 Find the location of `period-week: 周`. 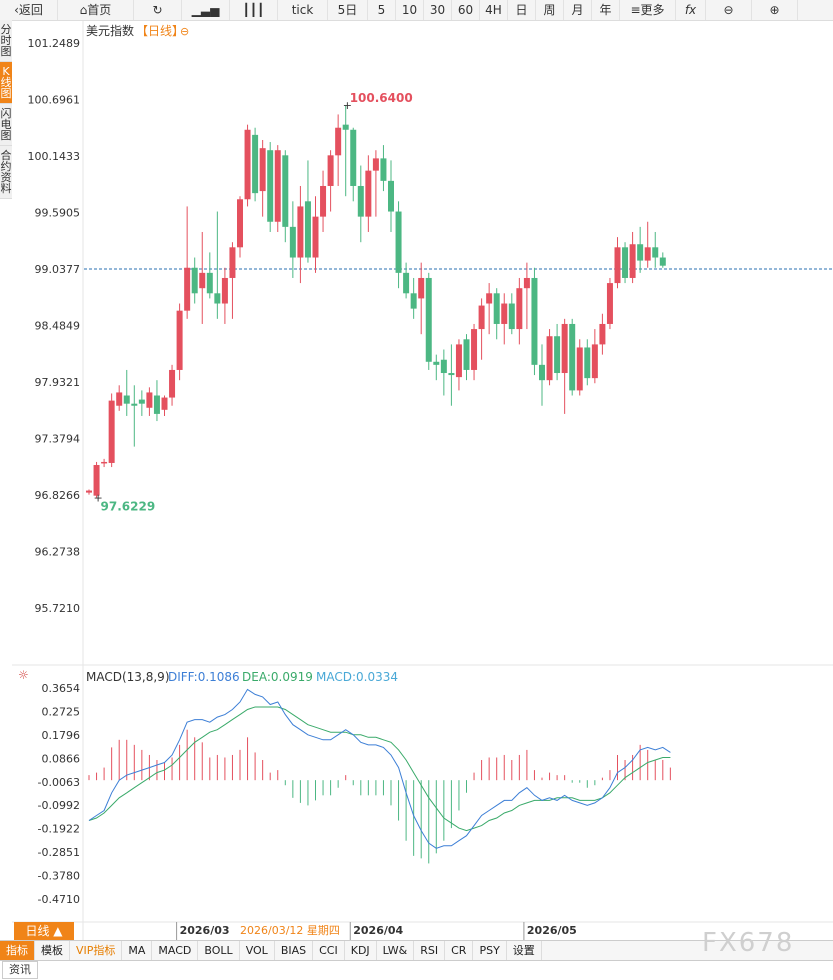

period-week: 周 is located at coordinates (550, 10).